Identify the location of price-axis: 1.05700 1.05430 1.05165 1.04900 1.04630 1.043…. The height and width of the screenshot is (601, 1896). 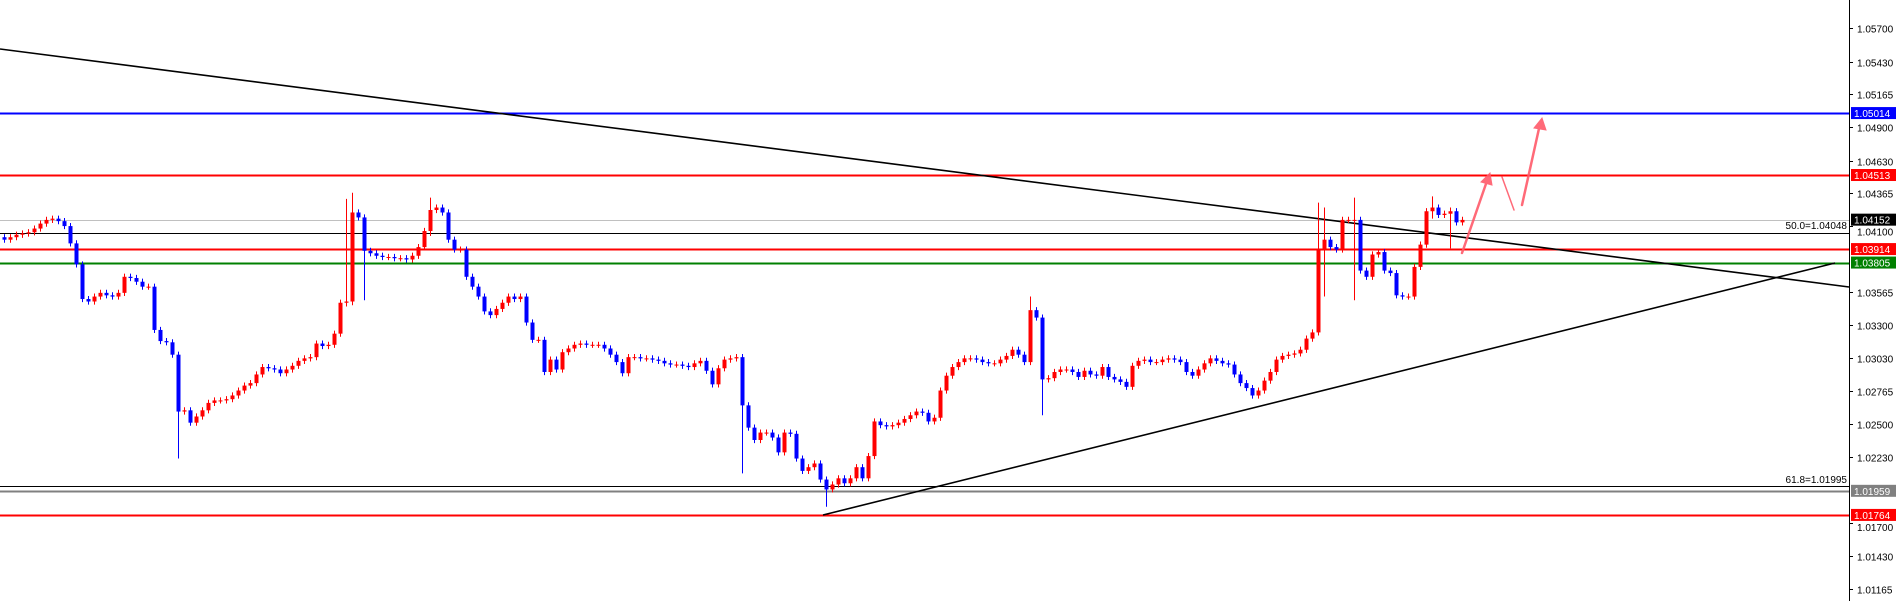
(1871, 311).